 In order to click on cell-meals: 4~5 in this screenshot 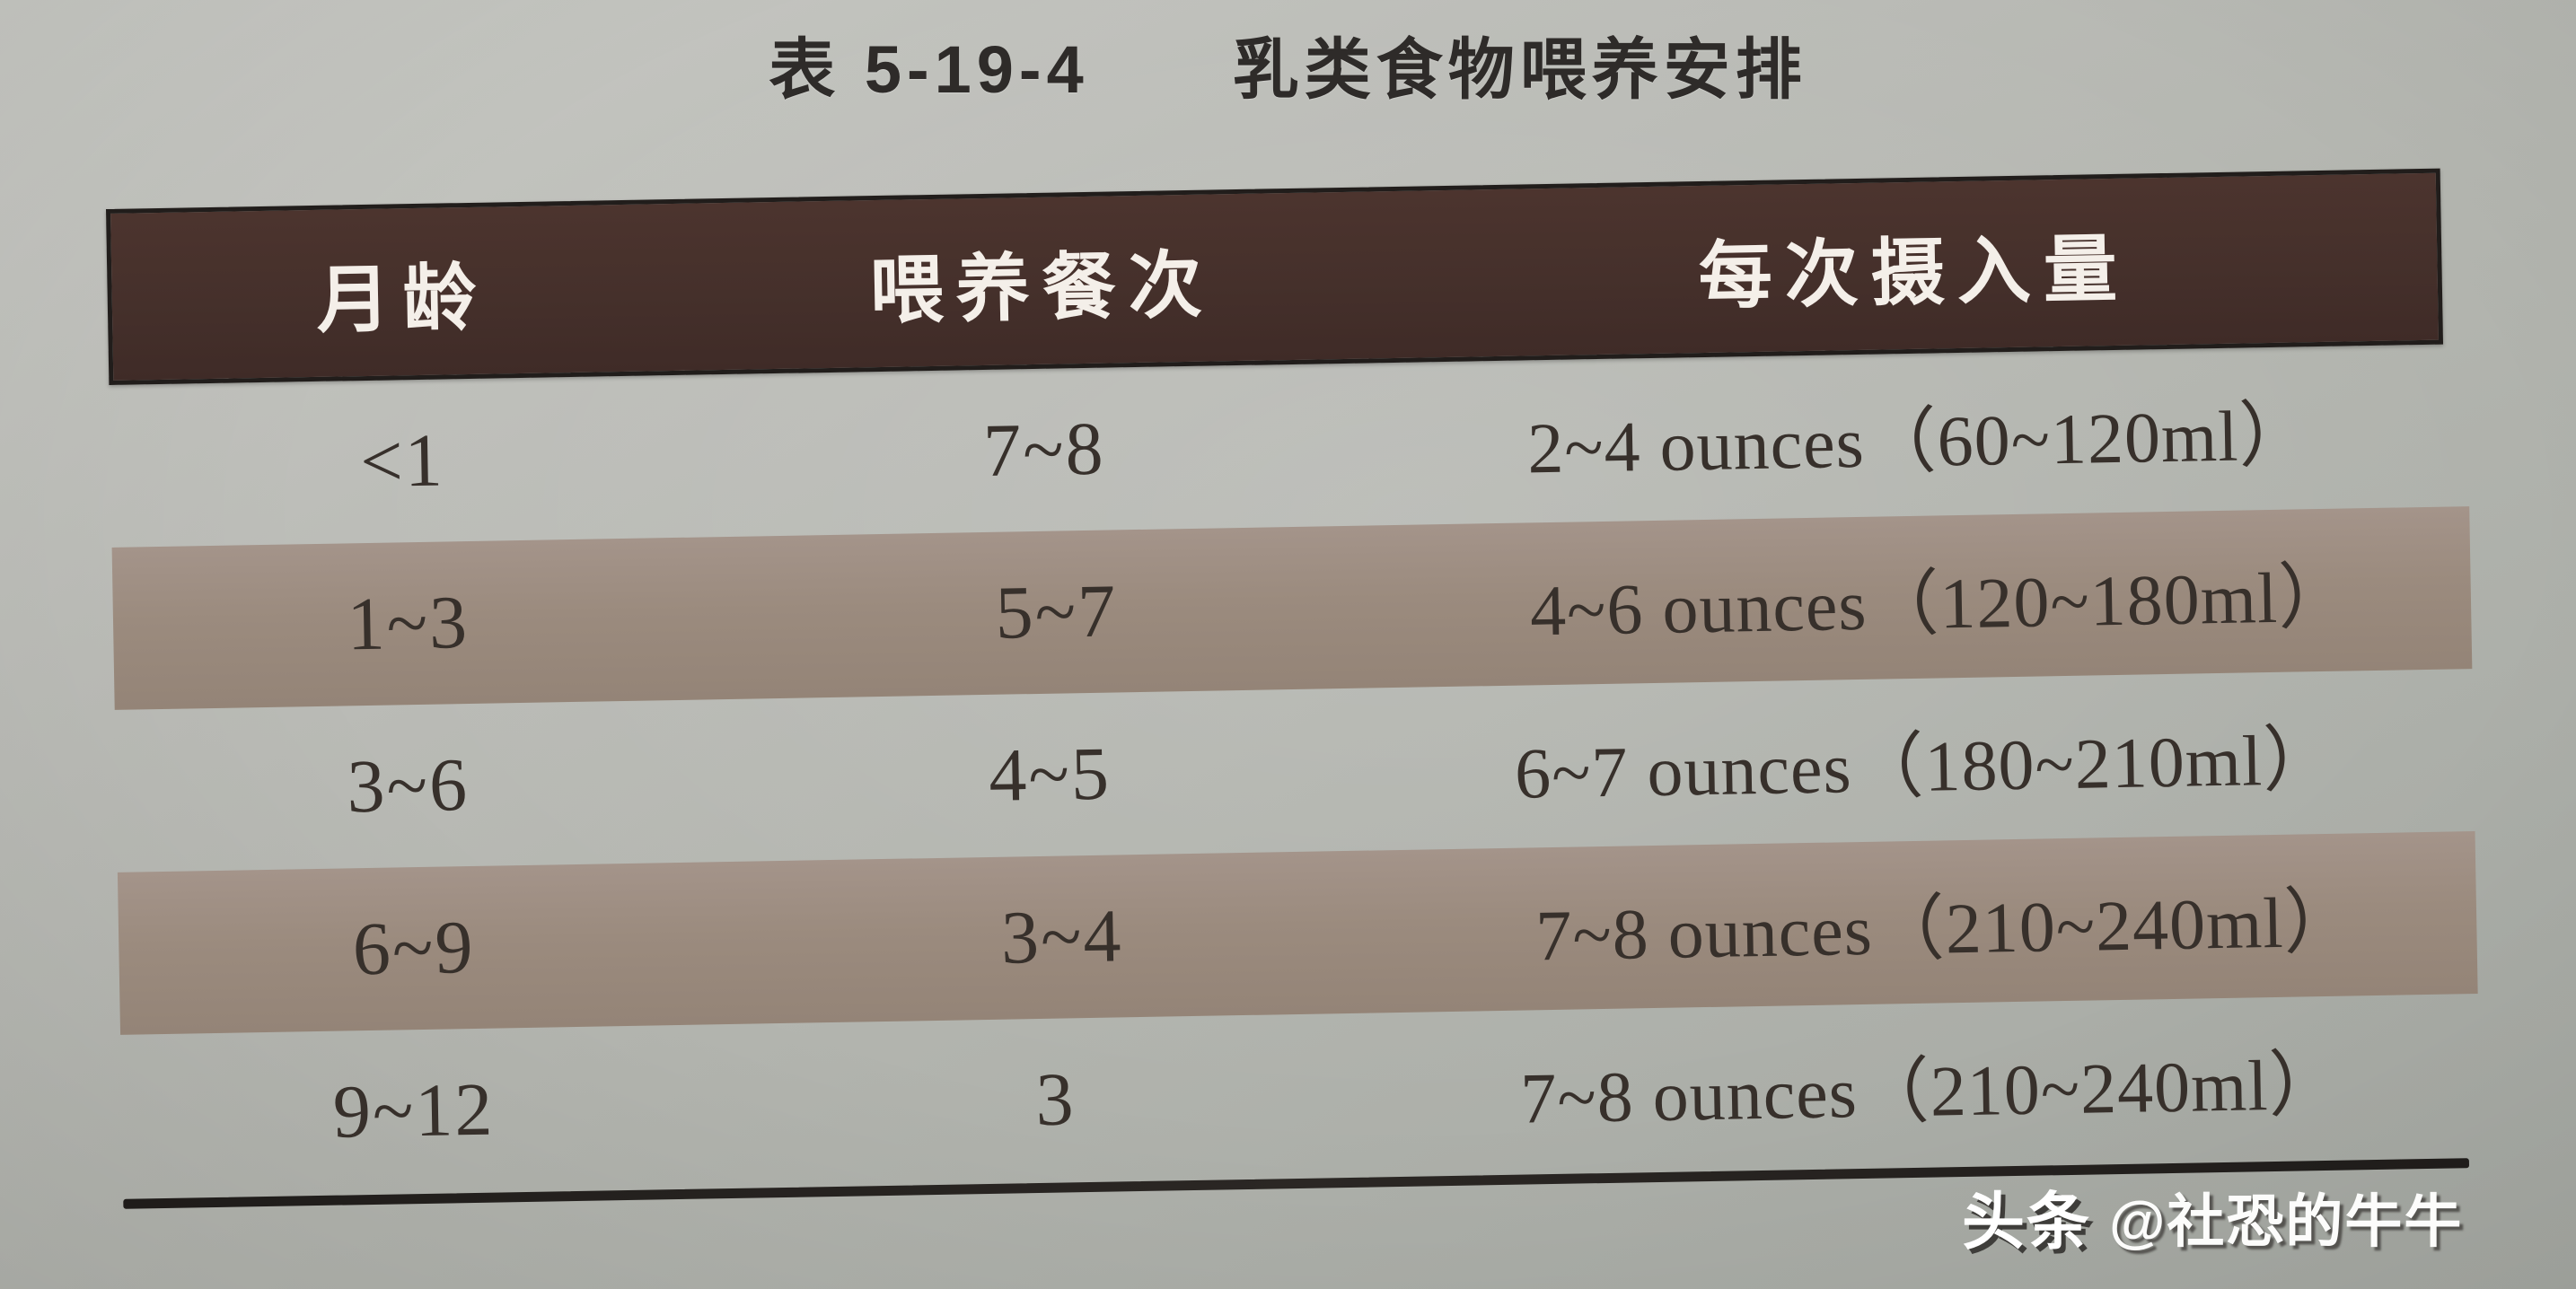, I will do `click(1050, 775)`.